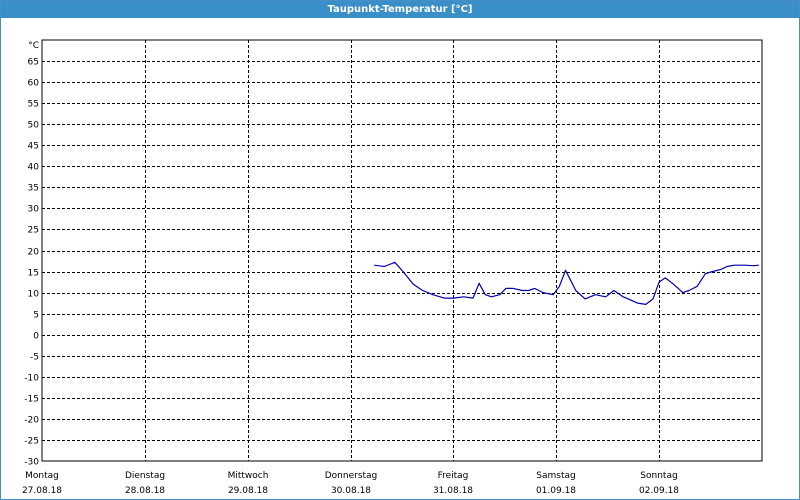 The height and width of the screenshot is (500, 800). I want to click on x-tick-date-label: 30.08.18, so click(351, 491).